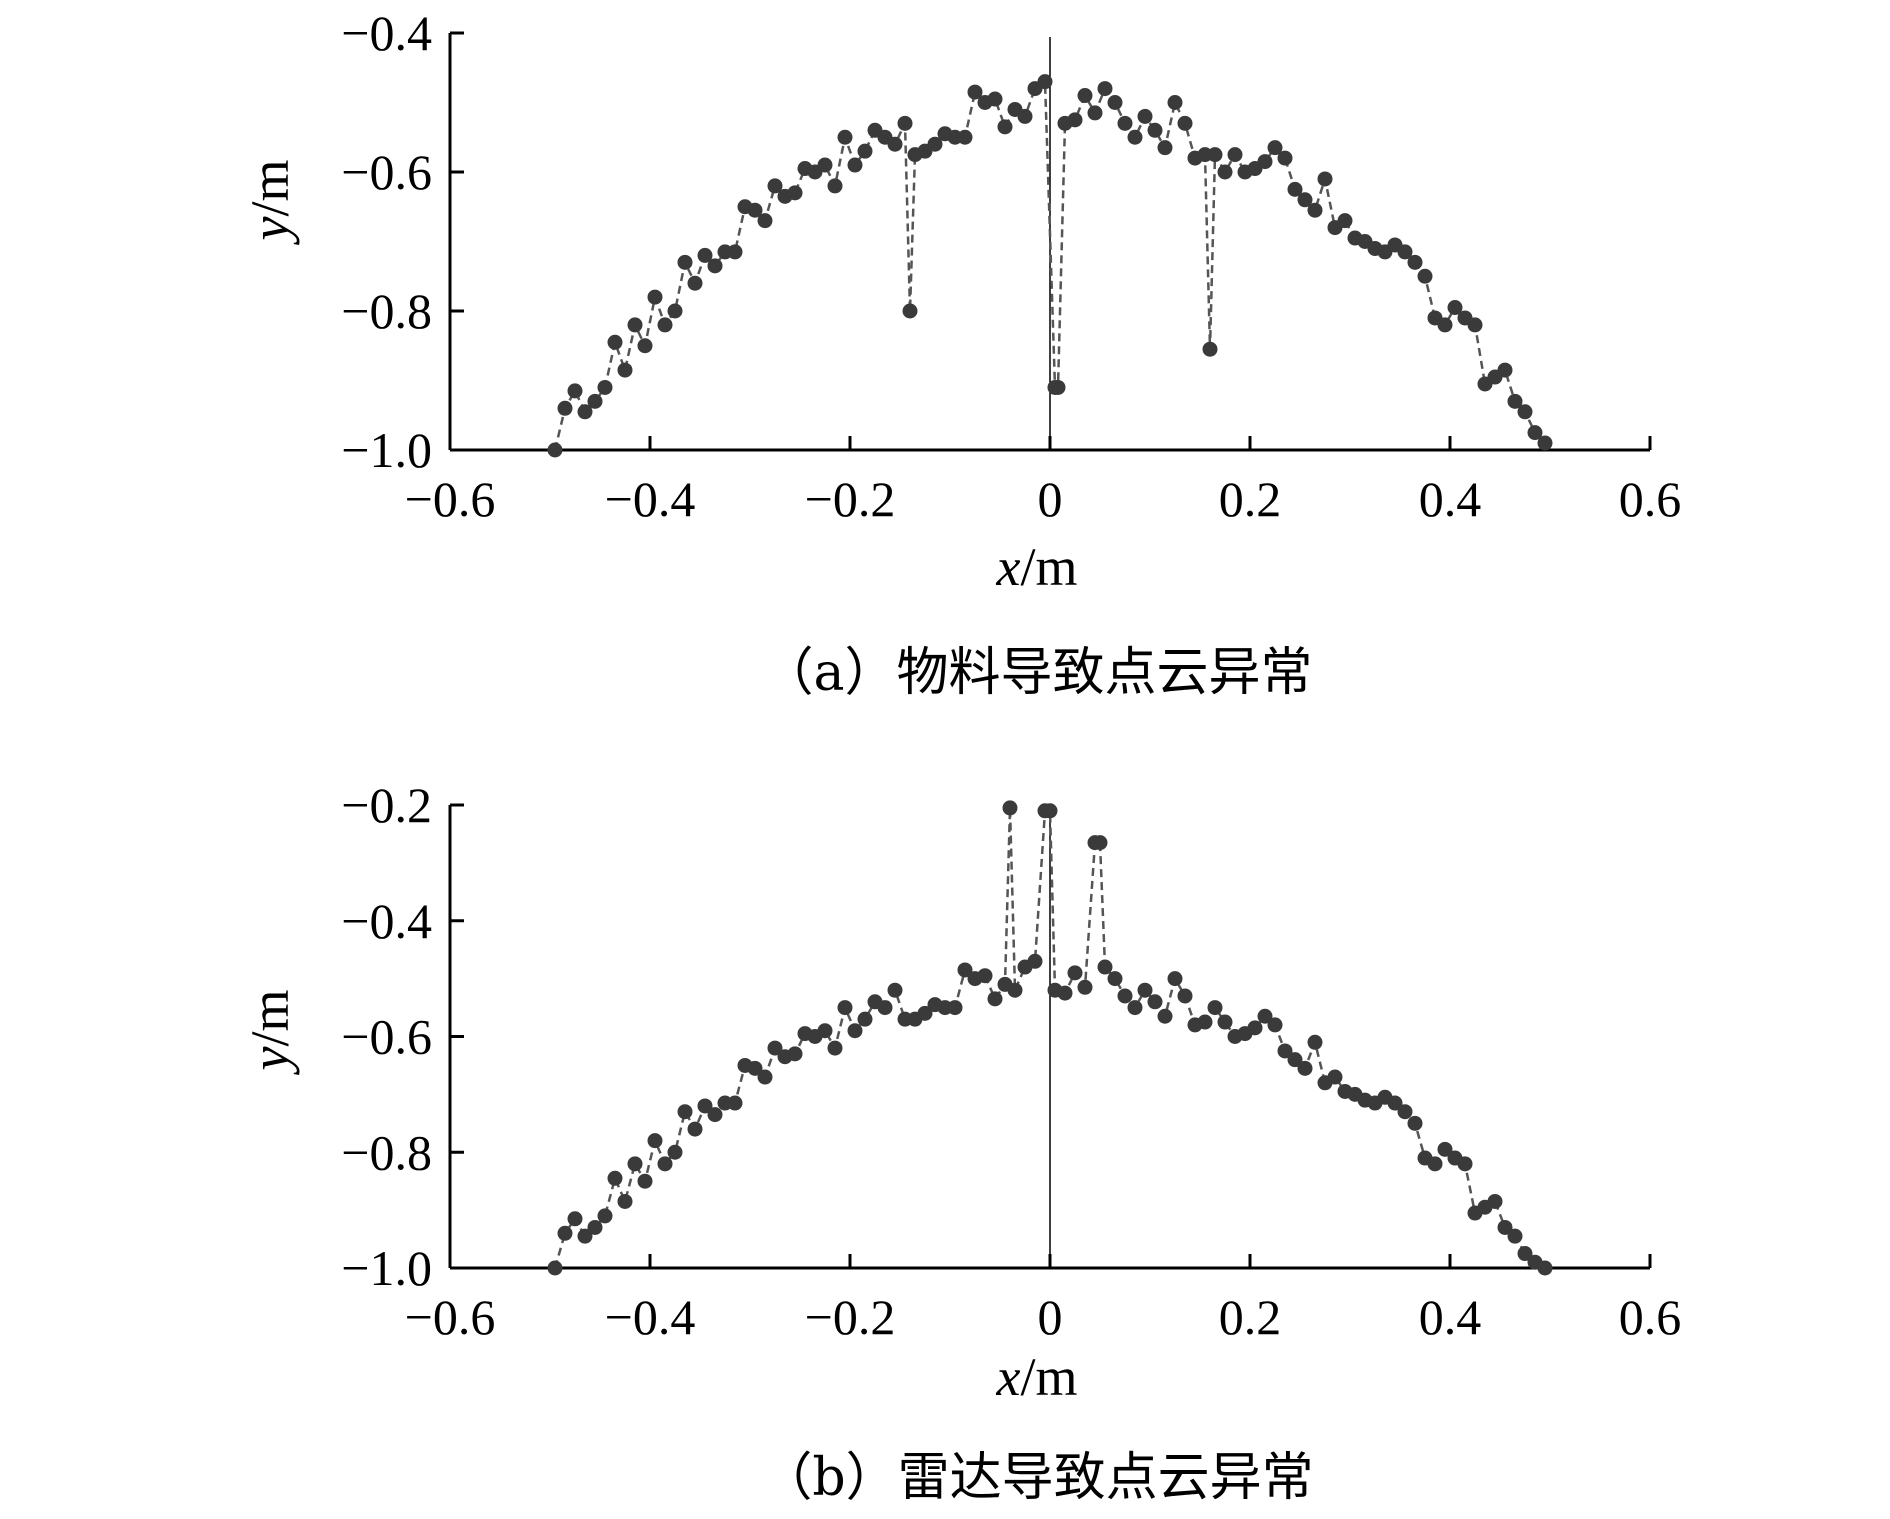 This screenshot has height=1519, width=1890. What do you see at coordinates (386, 1152) in the screenshot?
I see `y-tick-label: −0.8` at bounding box center [386, 1152].